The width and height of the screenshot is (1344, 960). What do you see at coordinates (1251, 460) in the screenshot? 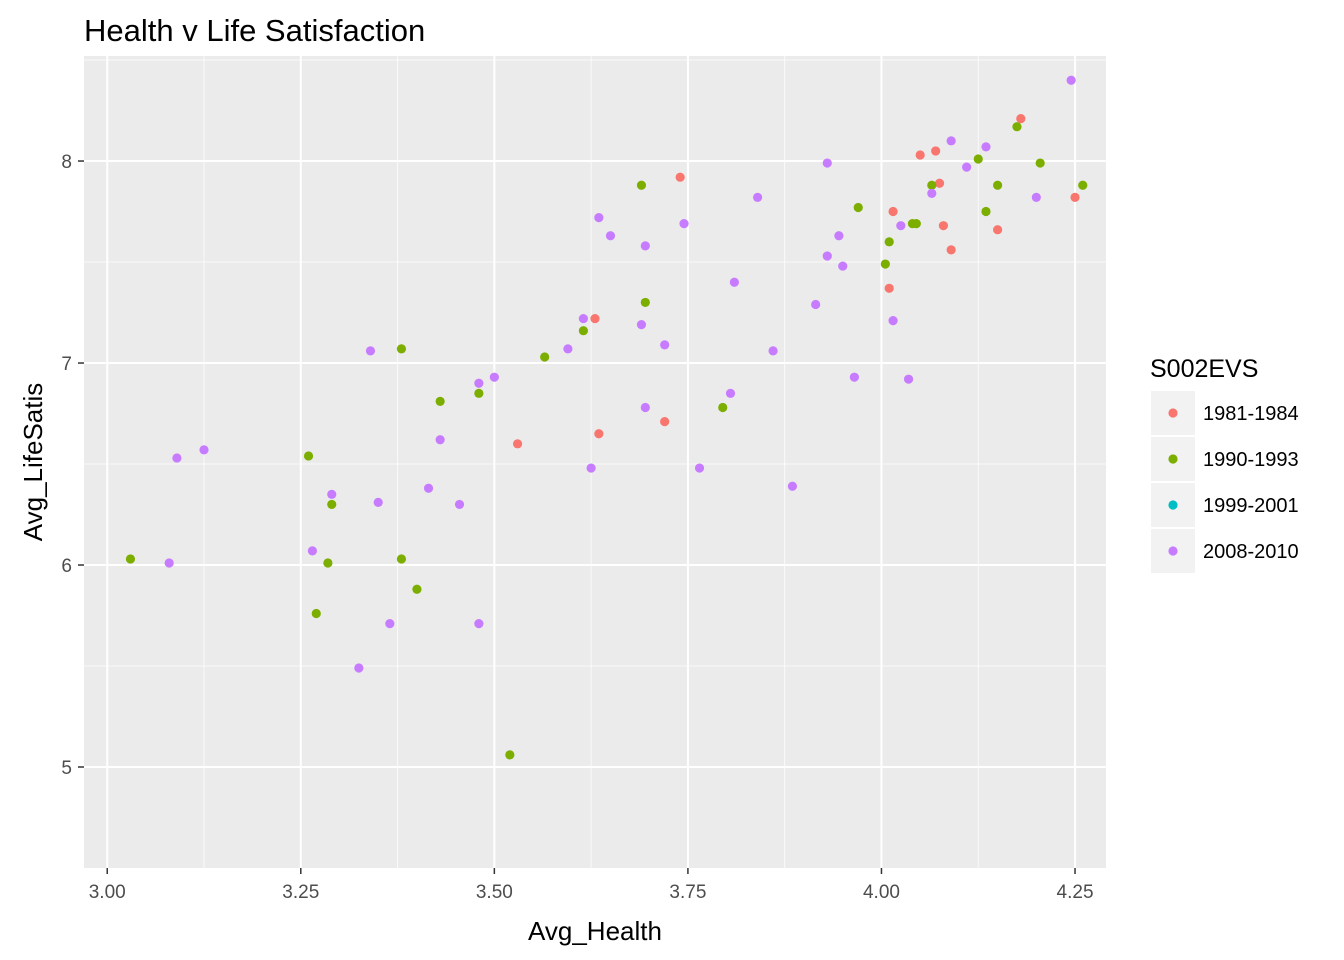
I see `legend-label: 1990-1993` at bounding box center [1251, 460].